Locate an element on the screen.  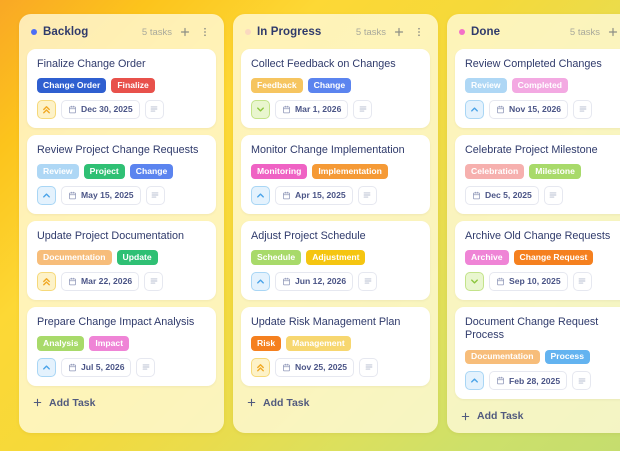
due-date-chip: Dec 30, 2025 is located at coordinates (100, 109).